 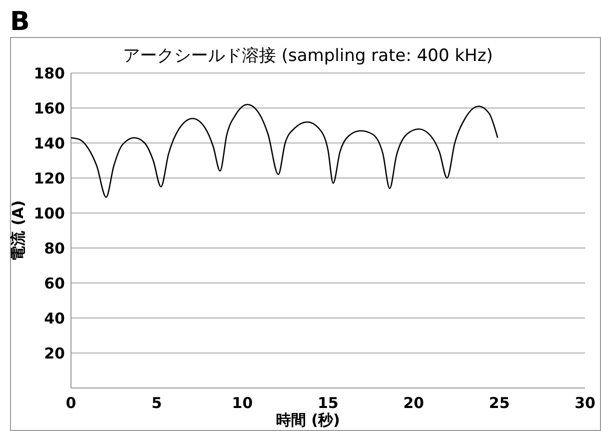 I want to click on y-tick-label: 160, so click(x=49, y=108).